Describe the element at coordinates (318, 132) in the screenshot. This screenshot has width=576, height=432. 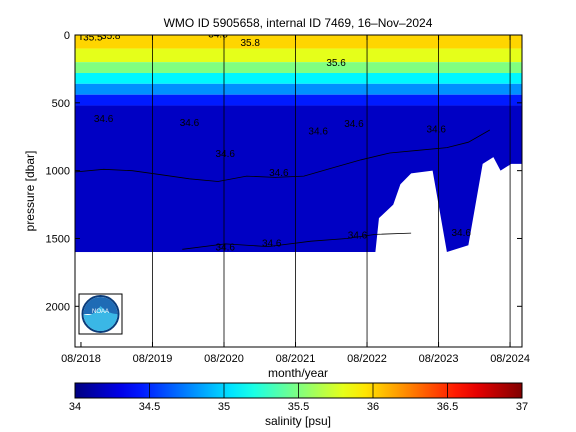
I see `contour-label-9: 34.6` at that location.